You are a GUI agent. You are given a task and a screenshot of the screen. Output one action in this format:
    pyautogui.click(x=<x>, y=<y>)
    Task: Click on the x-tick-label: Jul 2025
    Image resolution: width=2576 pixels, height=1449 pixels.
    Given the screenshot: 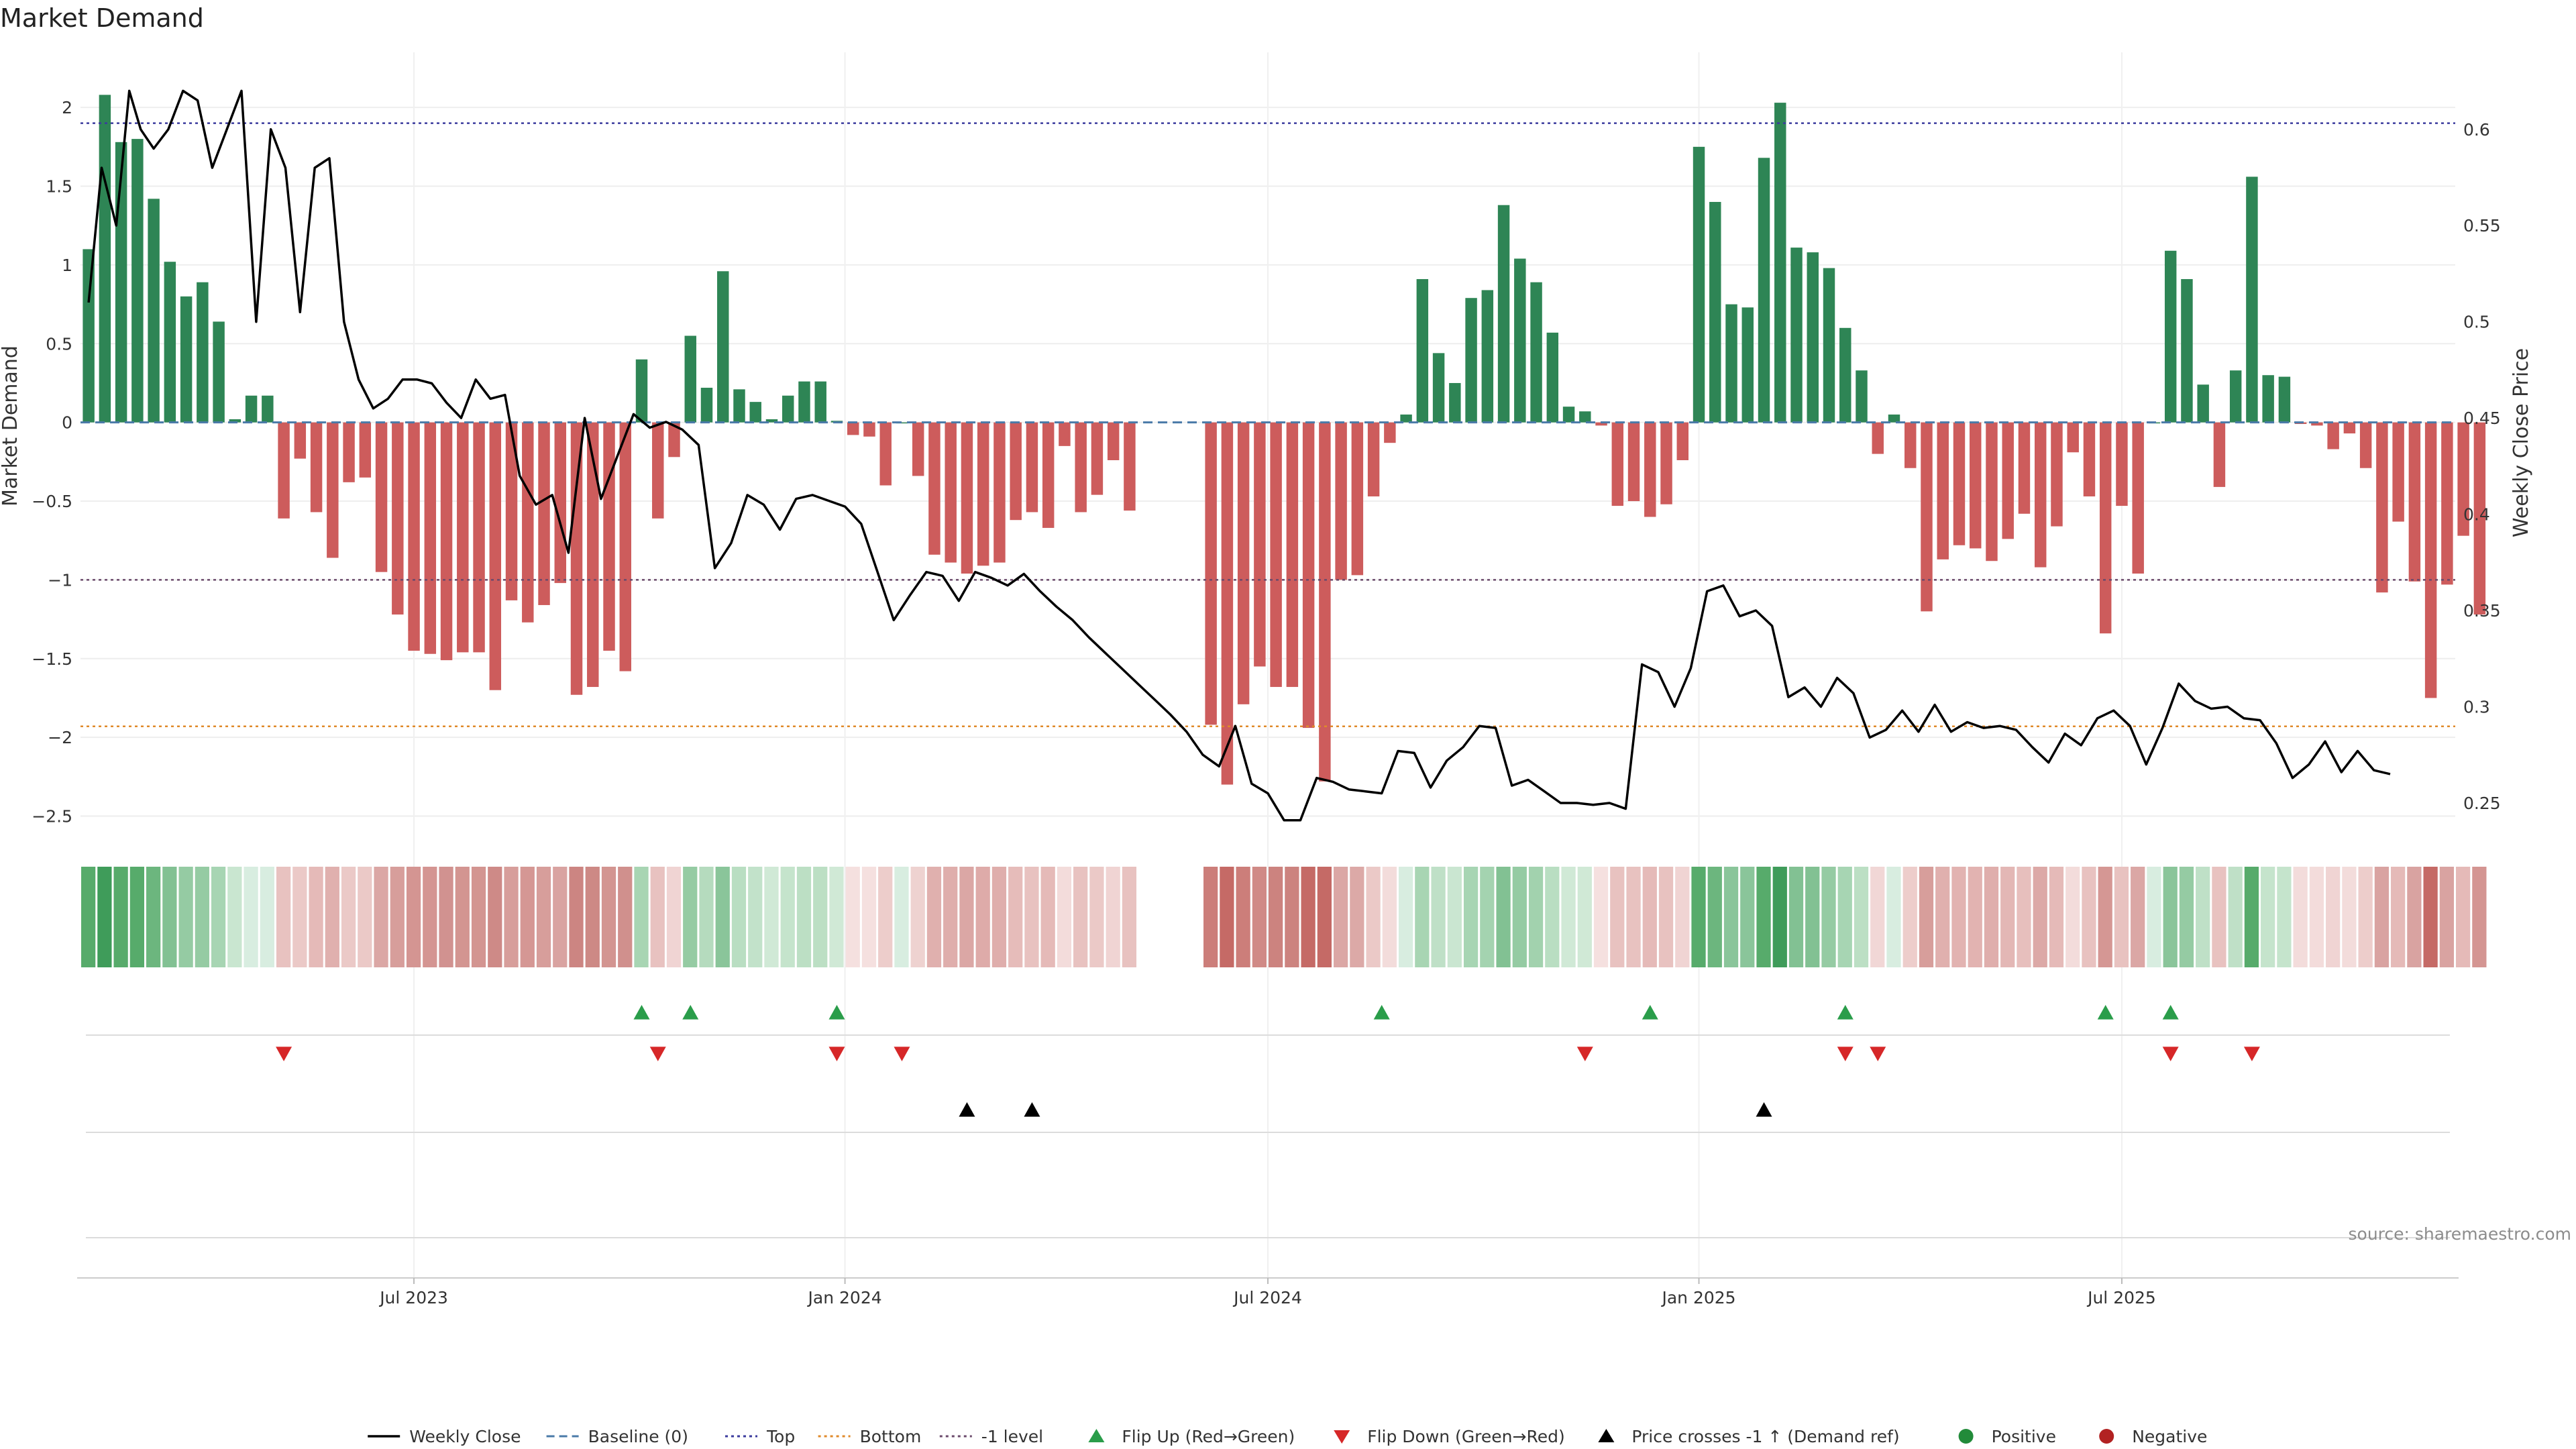 What is the action you would take?
    pyautogui.click(x=2121, y=1297)
    